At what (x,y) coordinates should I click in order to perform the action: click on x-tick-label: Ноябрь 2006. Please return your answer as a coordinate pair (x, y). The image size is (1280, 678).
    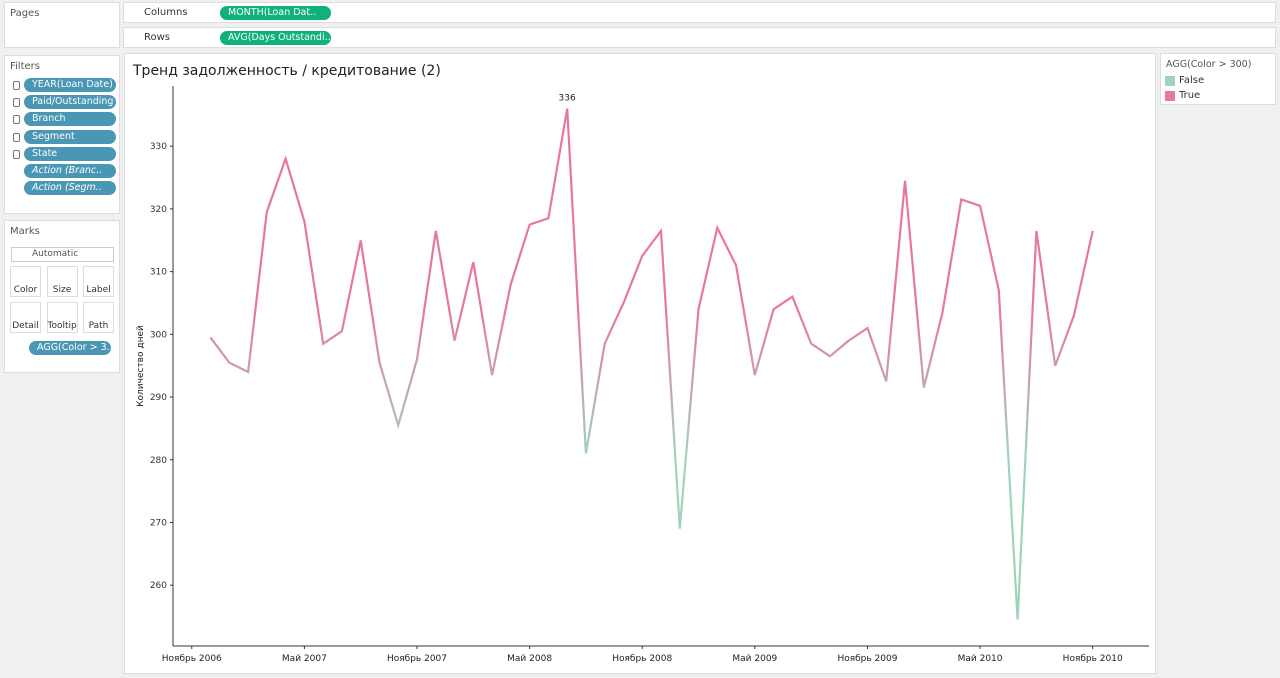
    Looking at the image, I should click on (192, 659).